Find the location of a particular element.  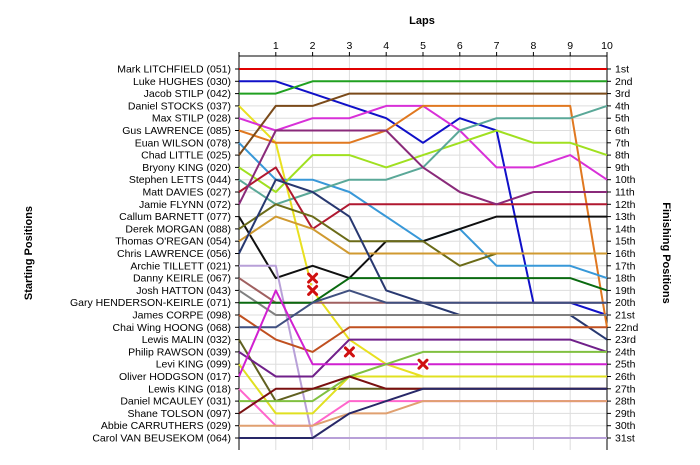

finishing-label-8th: 8th is located at coordinates (622, 156).